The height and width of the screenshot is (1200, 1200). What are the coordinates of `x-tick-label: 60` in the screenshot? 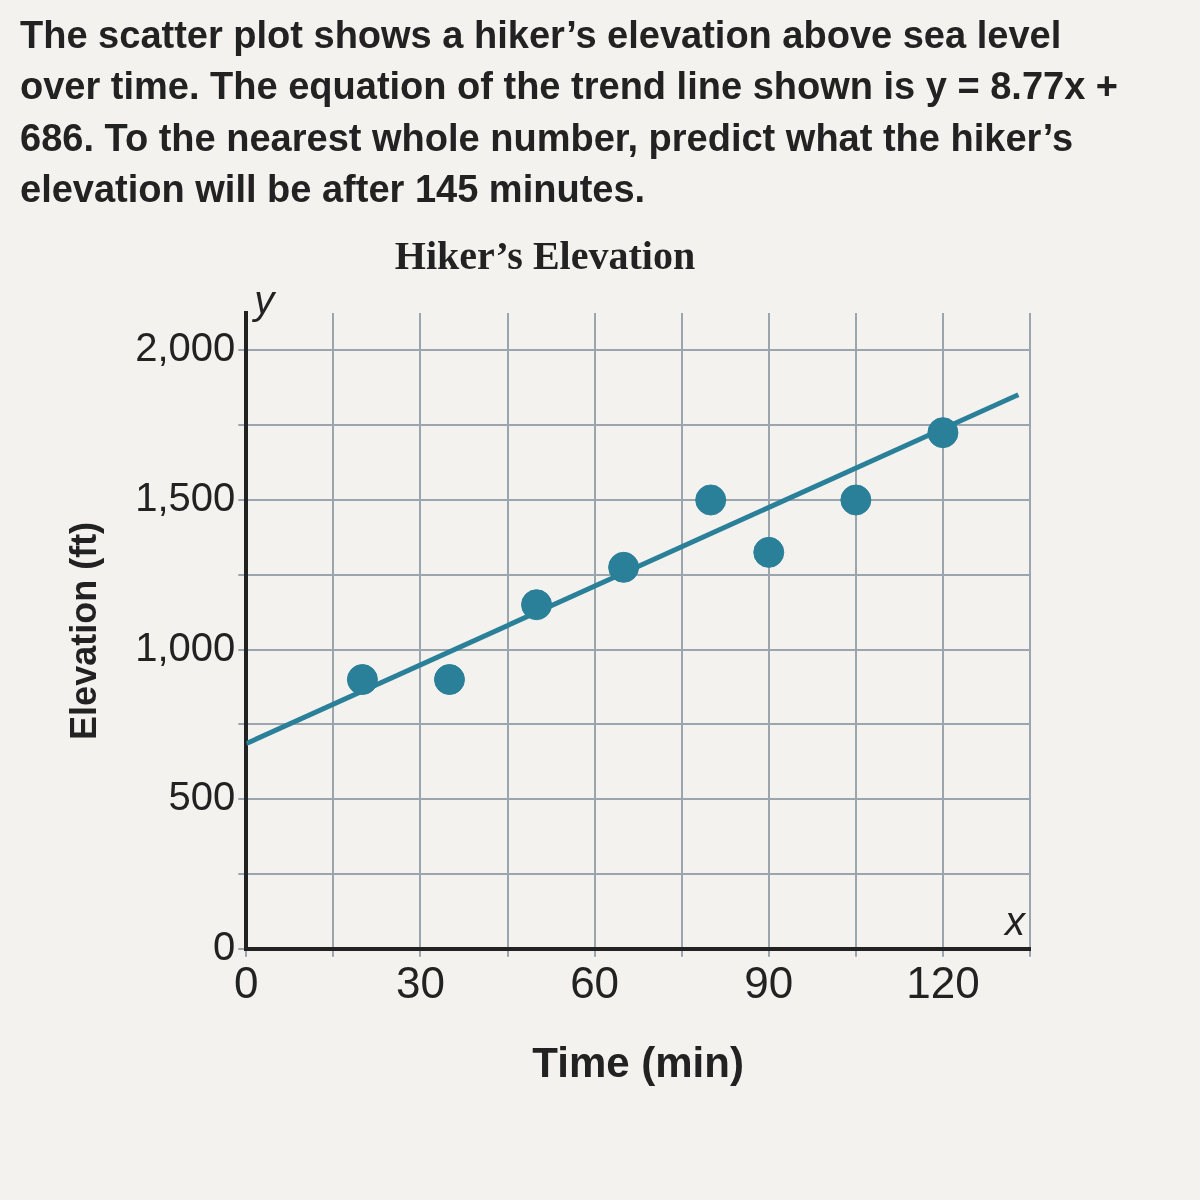 It's located at (595, 983).